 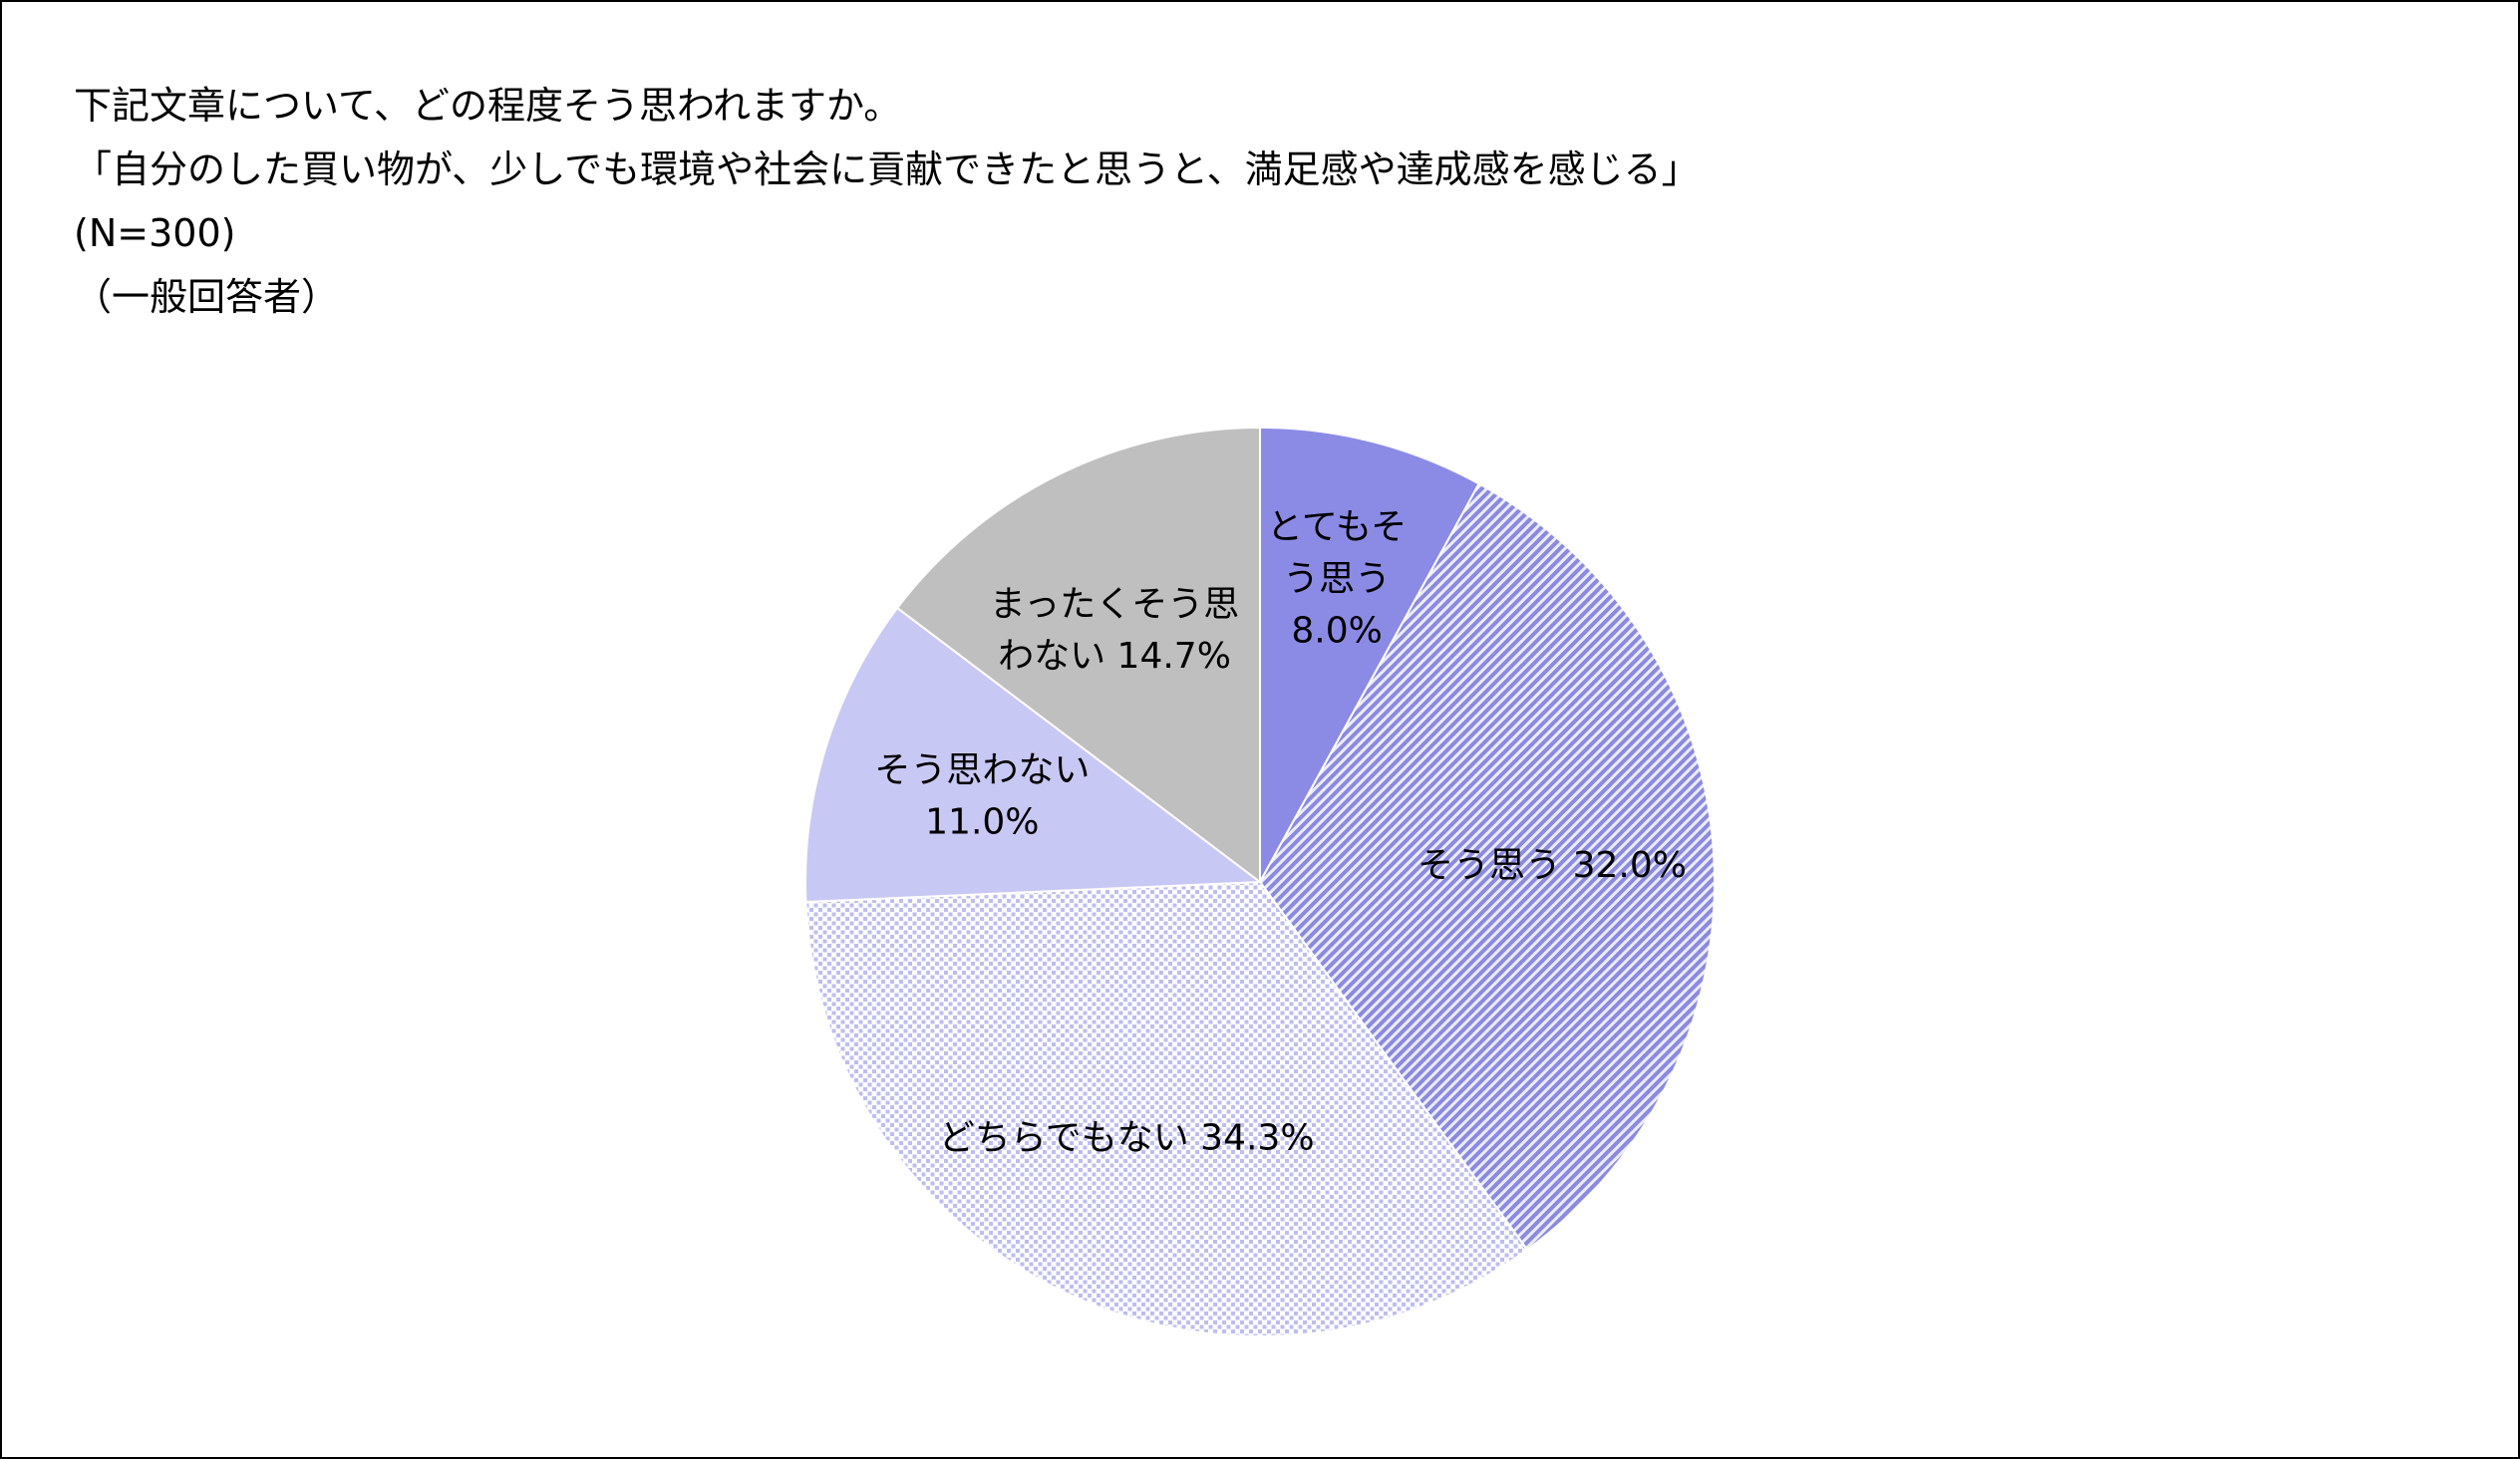 I want to click on title-line-respondent-group: （一般回答者）, so click(x=207, y=297).